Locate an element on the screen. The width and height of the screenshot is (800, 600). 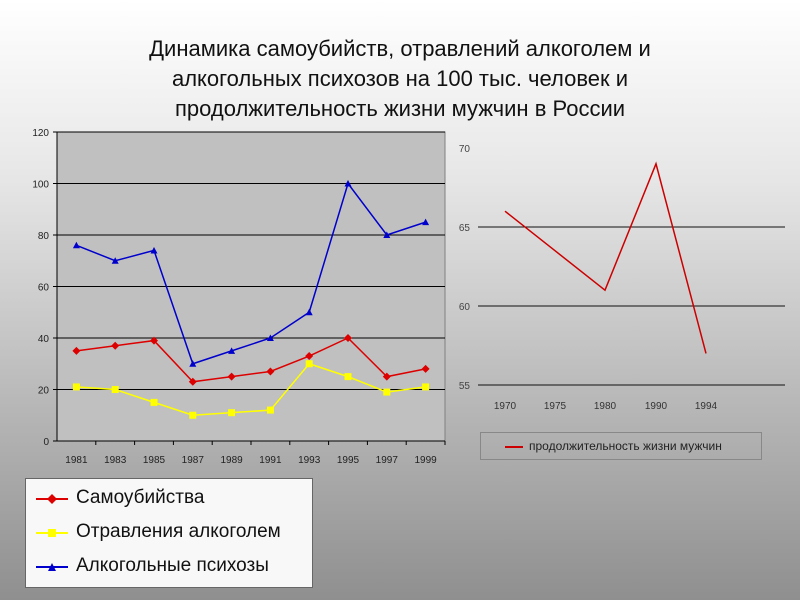
legend-item-alcoholic-psychoses: Алкогольные психозы is located at coordinates (174, 568).